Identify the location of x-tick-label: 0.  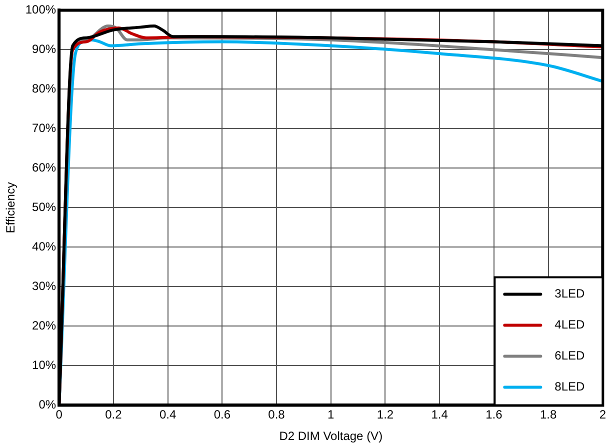
(59, 415).